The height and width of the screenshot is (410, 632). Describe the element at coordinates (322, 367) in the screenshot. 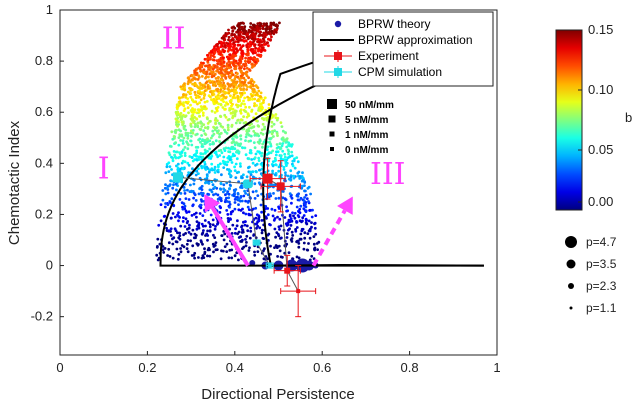

I see `x-tick-label: 0.6` at that location.